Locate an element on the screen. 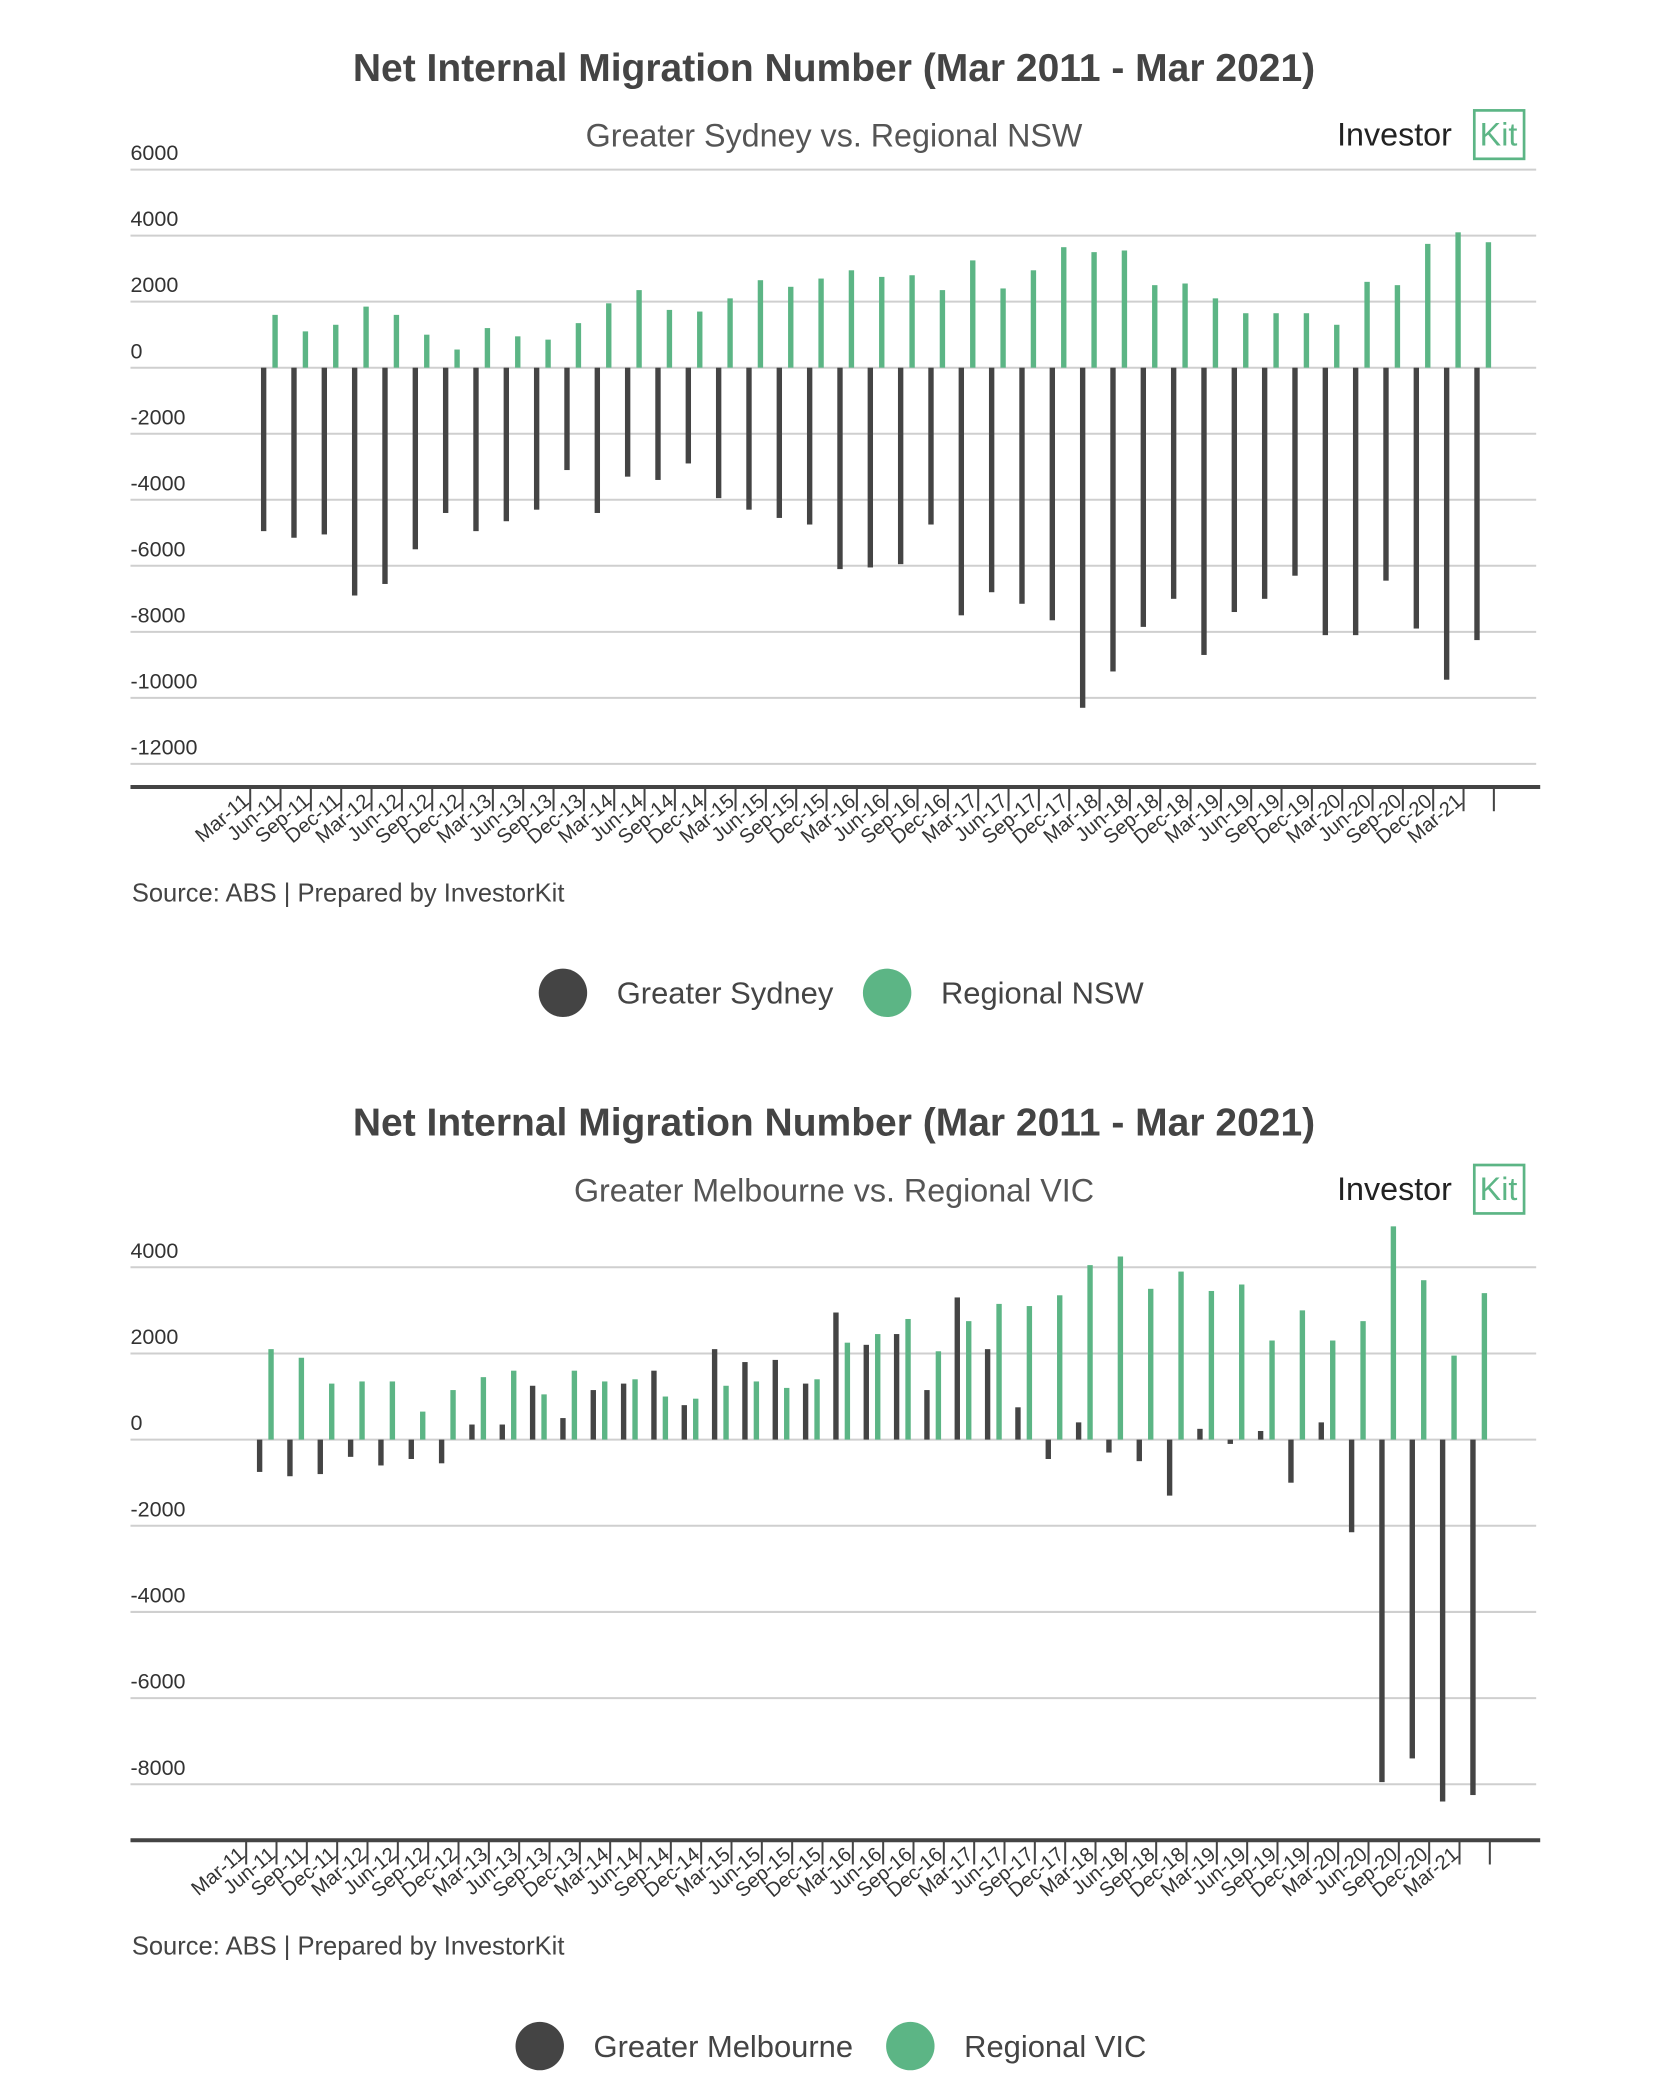 Image resolution: width=1668 pixels, height=2100 pixels. y-tick-label: -2000 is located at coordinates (157, 417).